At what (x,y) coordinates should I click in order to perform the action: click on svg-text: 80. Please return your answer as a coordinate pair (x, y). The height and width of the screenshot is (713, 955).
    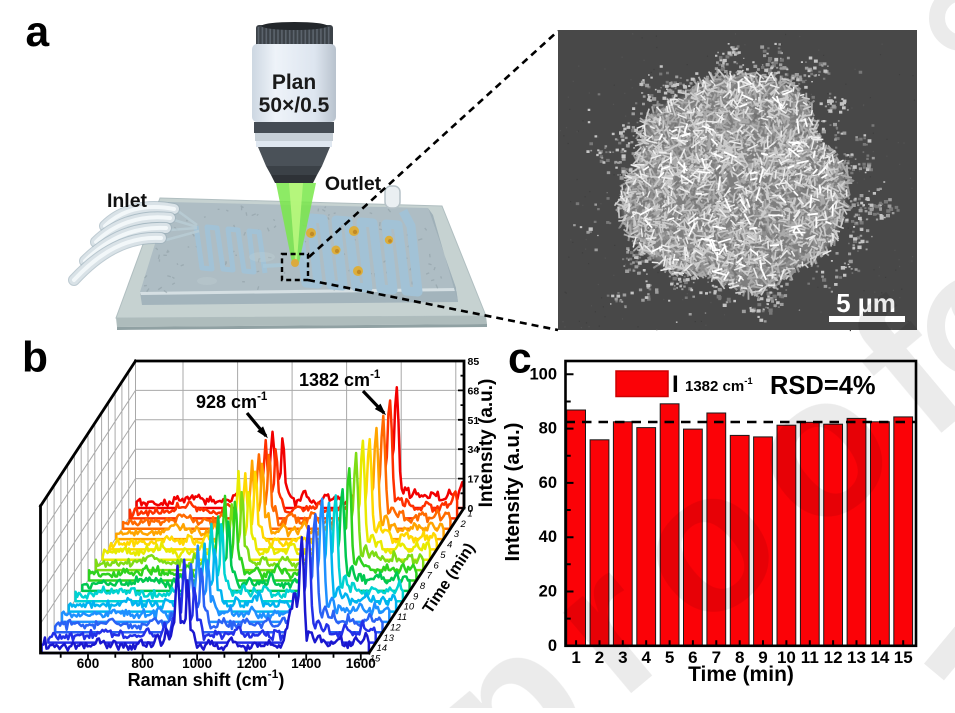
    Looking at the image, I should click on (548, 429).